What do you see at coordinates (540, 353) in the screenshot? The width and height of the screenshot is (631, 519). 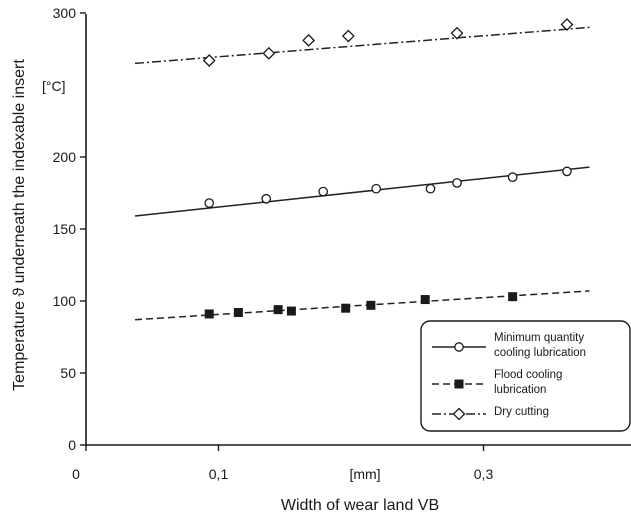 I see `legend-label-mql: cooling lubrication` at bounding box center [540, 353].